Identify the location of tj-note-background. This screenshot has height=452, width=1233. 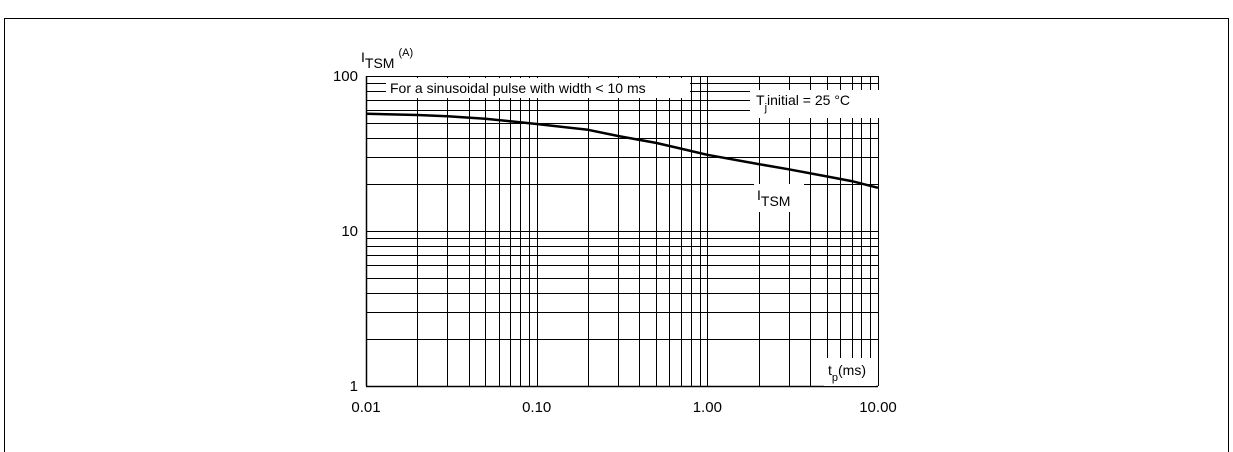
(815, 104).